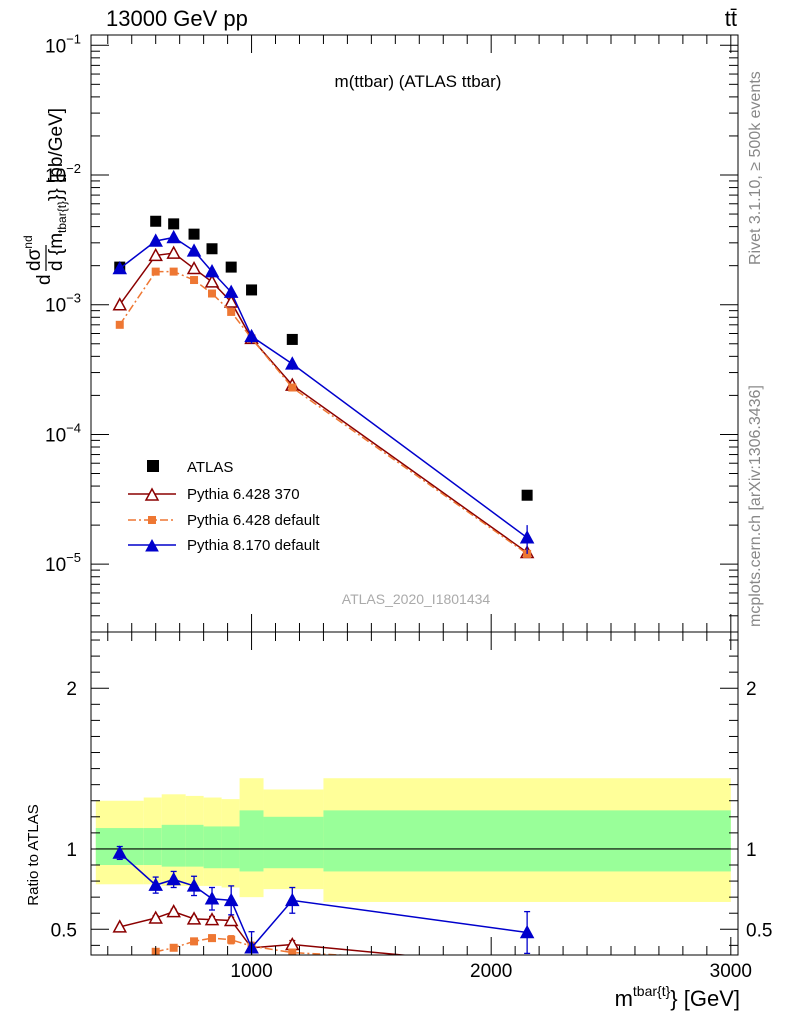 The width and height of the screenshot is (786, 1024). Describe the element at coordinates (624, 998) in the screenshot. I see `xlabel-main: m` at that location.